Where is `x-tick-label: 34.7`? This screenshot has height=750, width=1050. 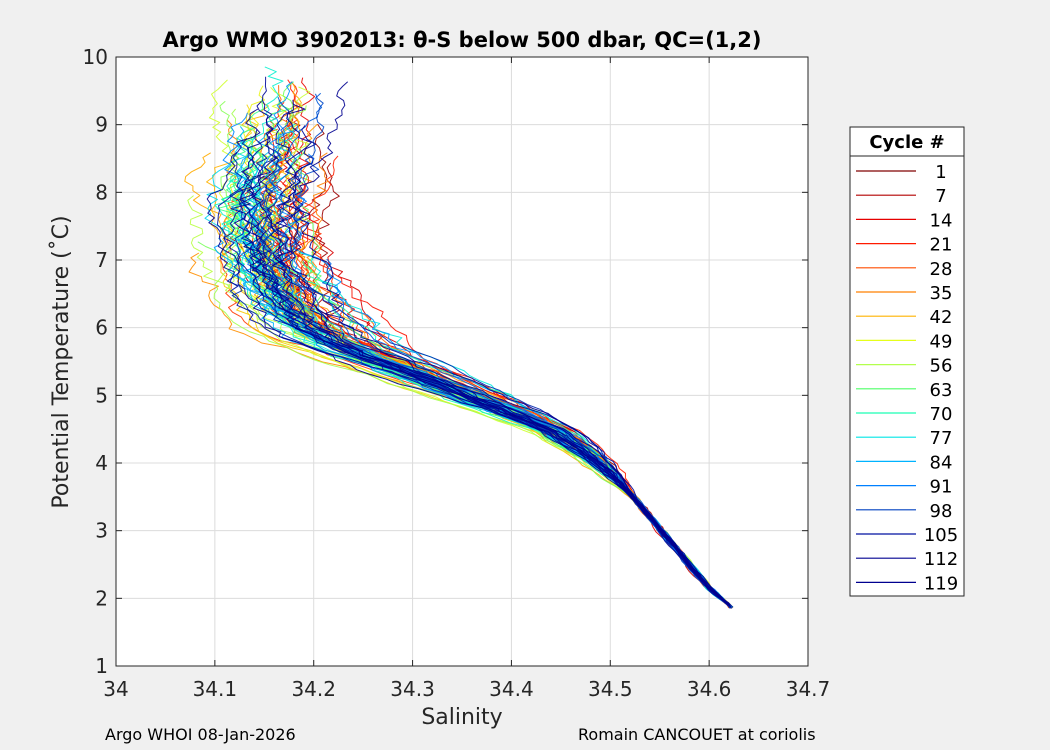 x-tick-label: 34.7 is located at coordinates (808, 689).